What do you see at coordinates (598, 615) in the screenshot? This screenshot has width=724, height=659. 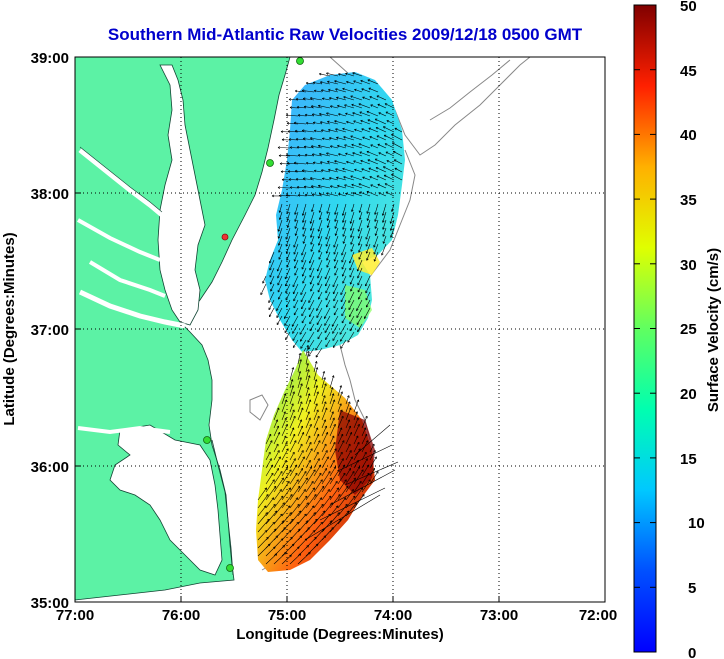 I see `x-tick-label: 72:00` at bounding box center [598, 615].